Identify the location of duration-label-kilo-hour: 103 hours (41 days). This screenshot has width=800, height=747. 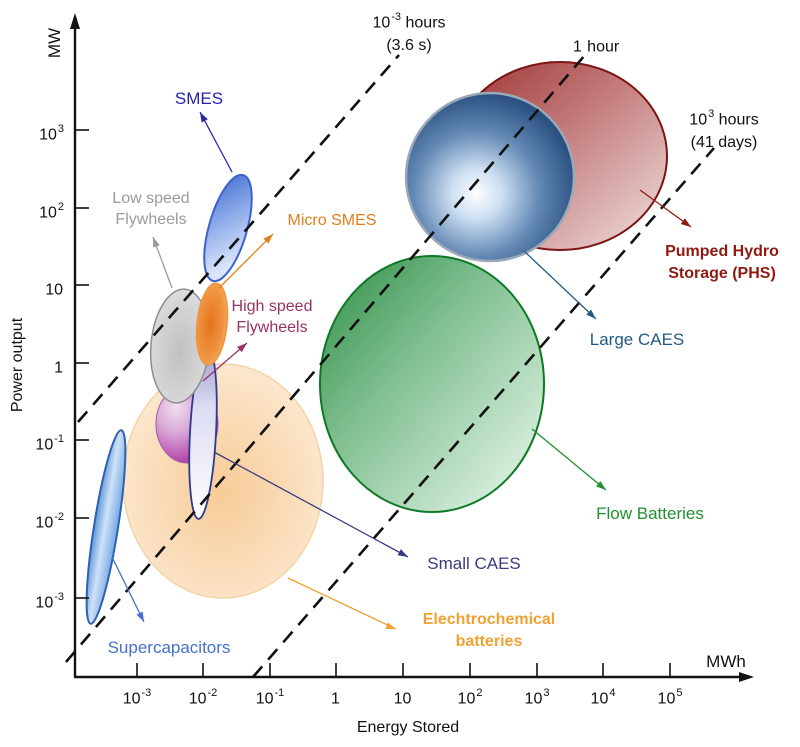
(724, 130).